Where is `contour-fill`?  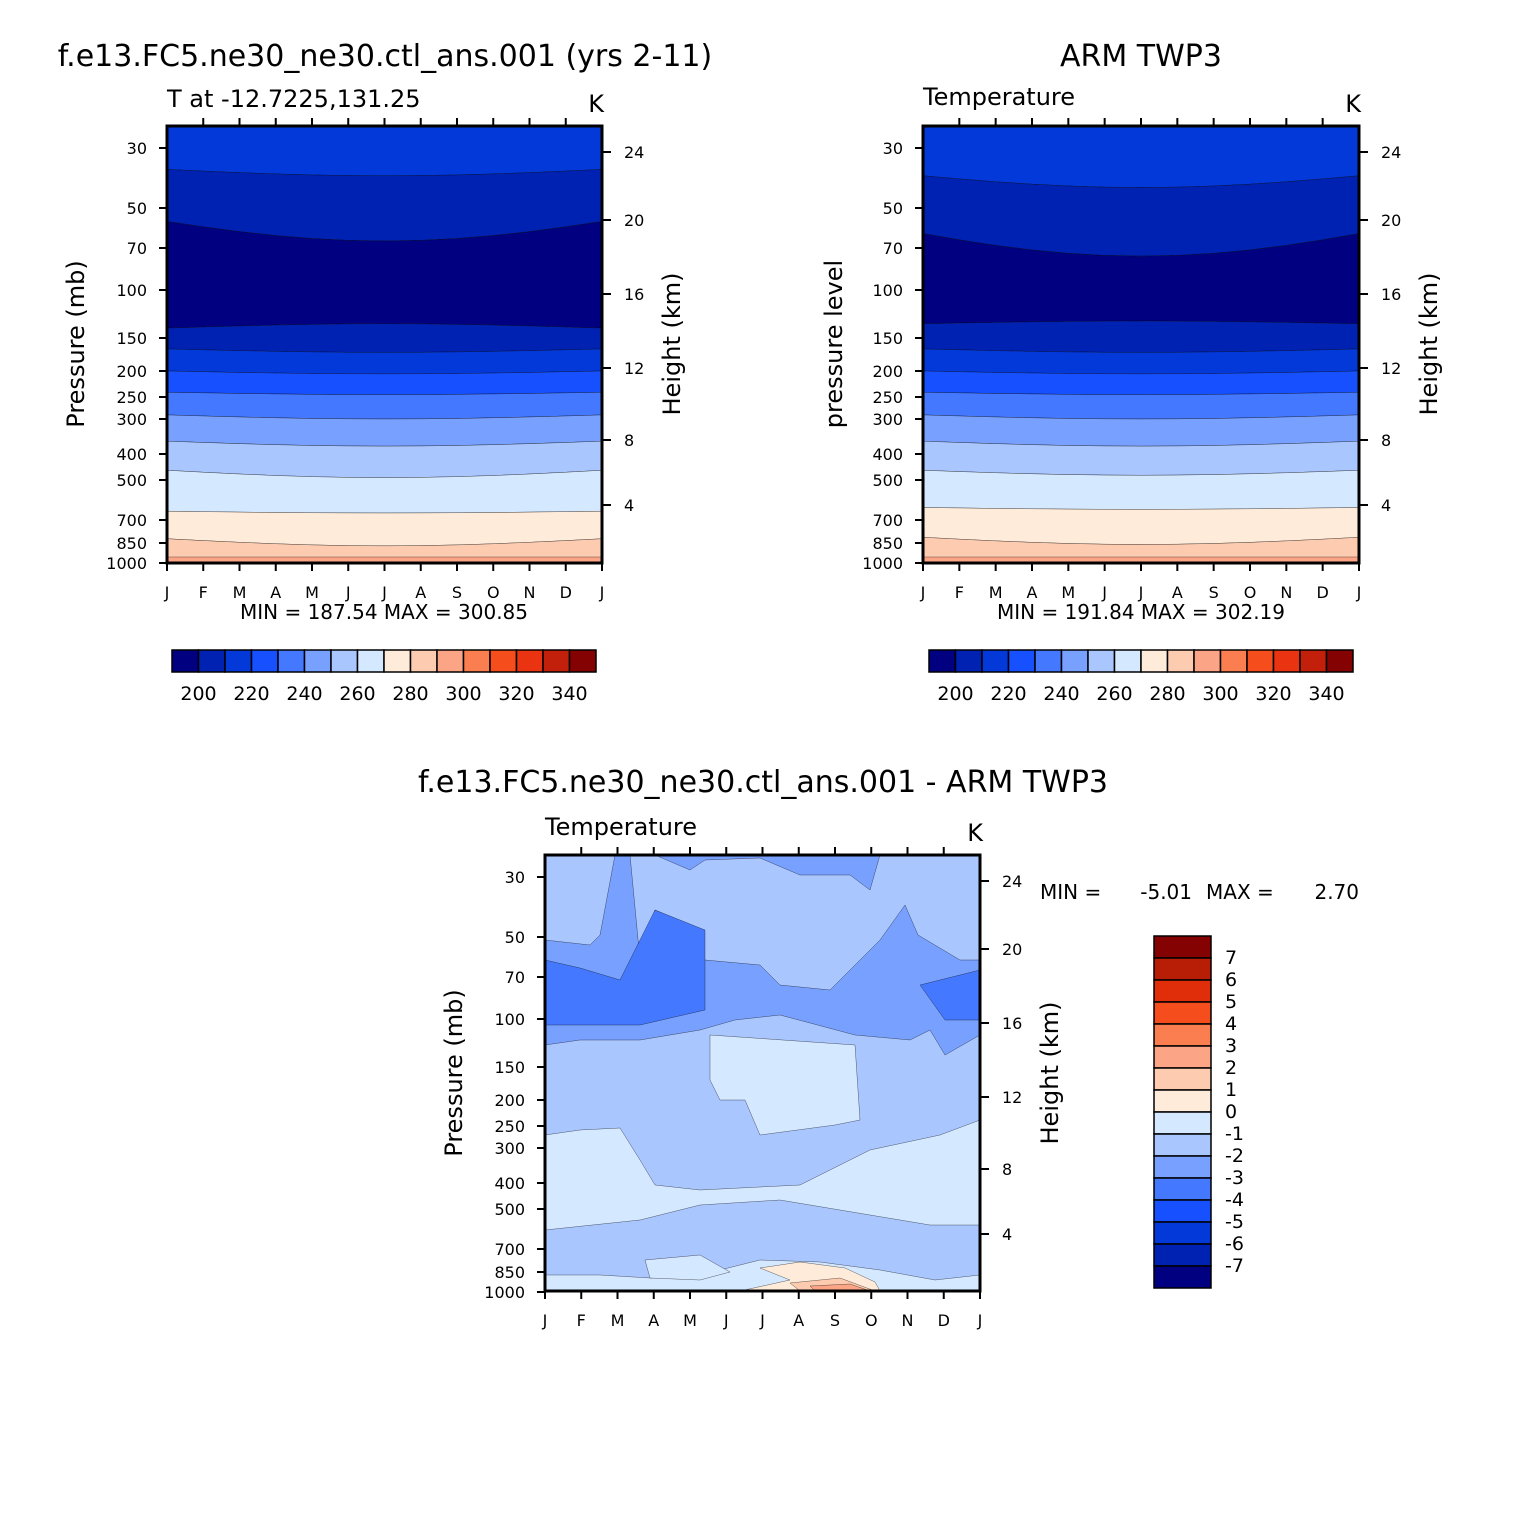
contour-fill is located at coordinates (384, 344).